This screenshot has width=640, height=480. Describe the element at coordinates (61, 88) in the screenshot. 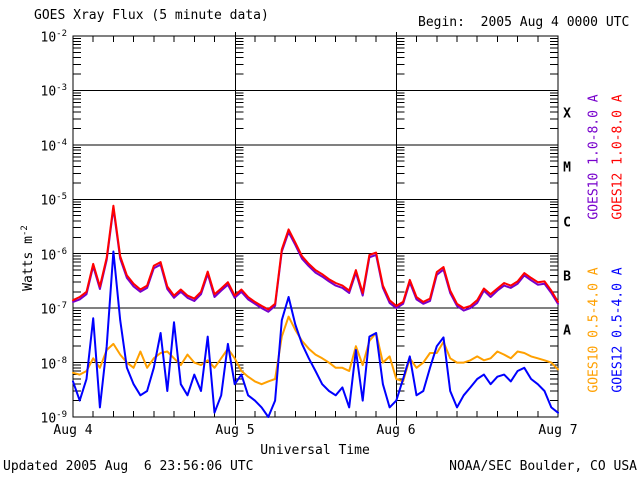

I see `y-tick-exponent: -3` at that location.